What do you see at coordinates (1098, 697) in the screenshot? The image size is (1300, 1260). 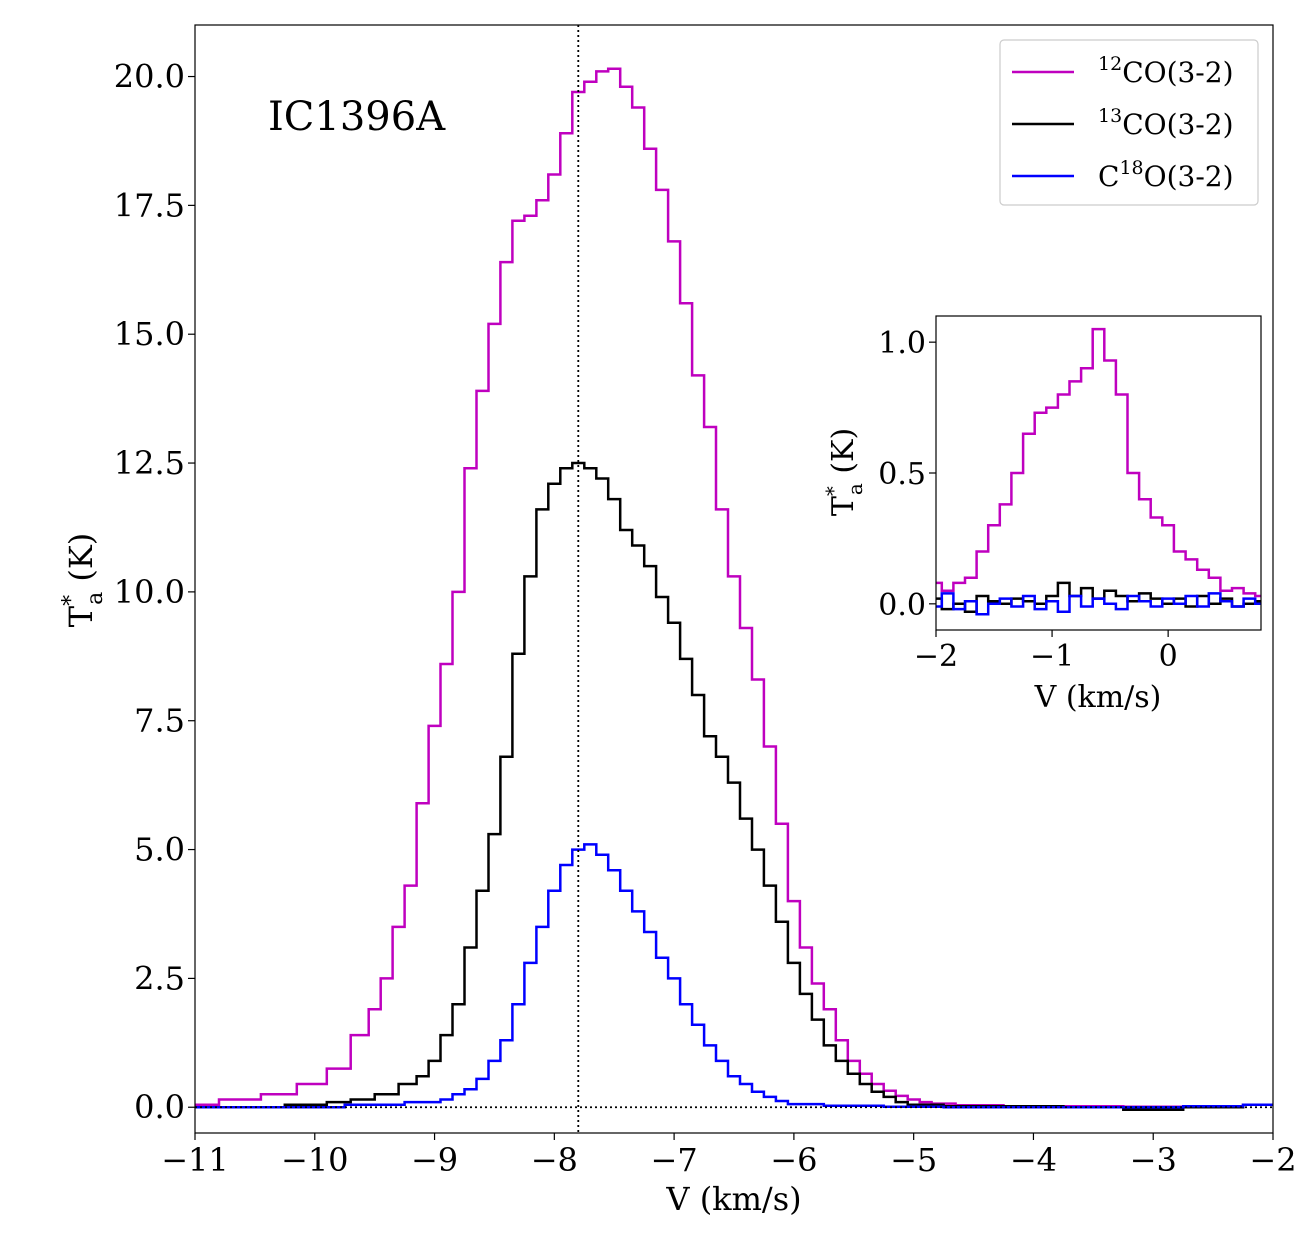 I see `inset-x-axis-label: V (km/s)` at bounding box center [1098, 697].